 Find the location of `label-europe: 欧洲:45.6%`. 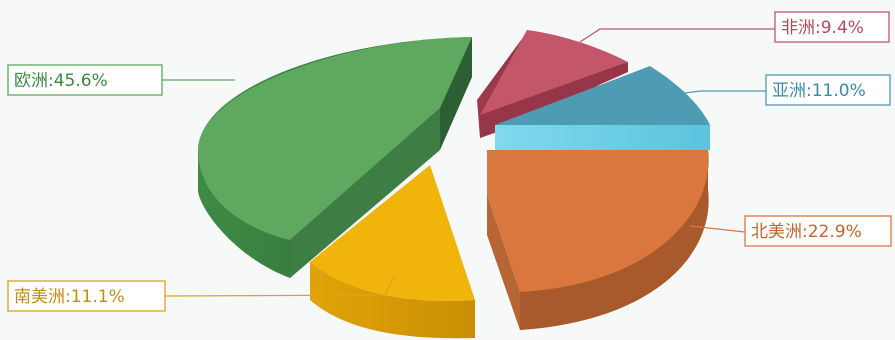

label-europe: 欧洲:45.6% is located at coordinates (85, 80).